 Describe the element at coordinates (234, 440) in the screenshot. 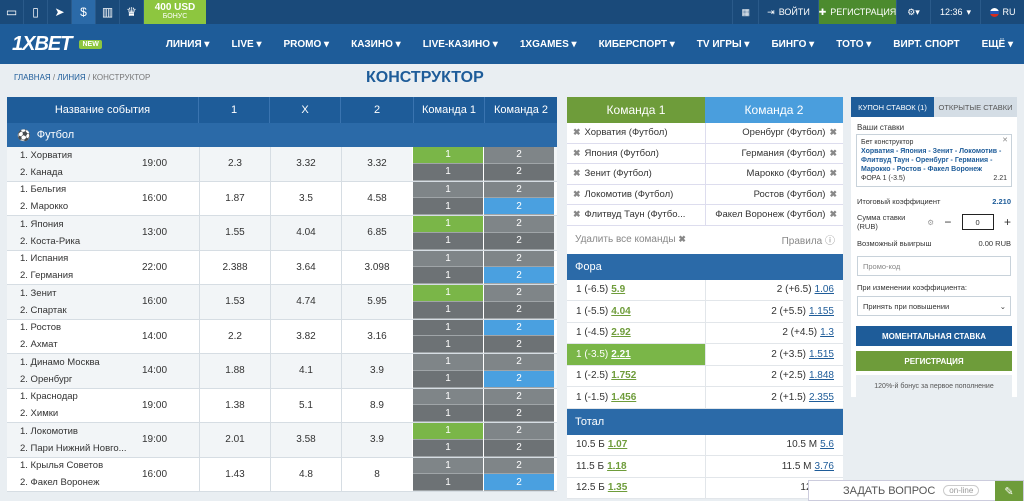

I see `odd-1: 2.01` at that location.